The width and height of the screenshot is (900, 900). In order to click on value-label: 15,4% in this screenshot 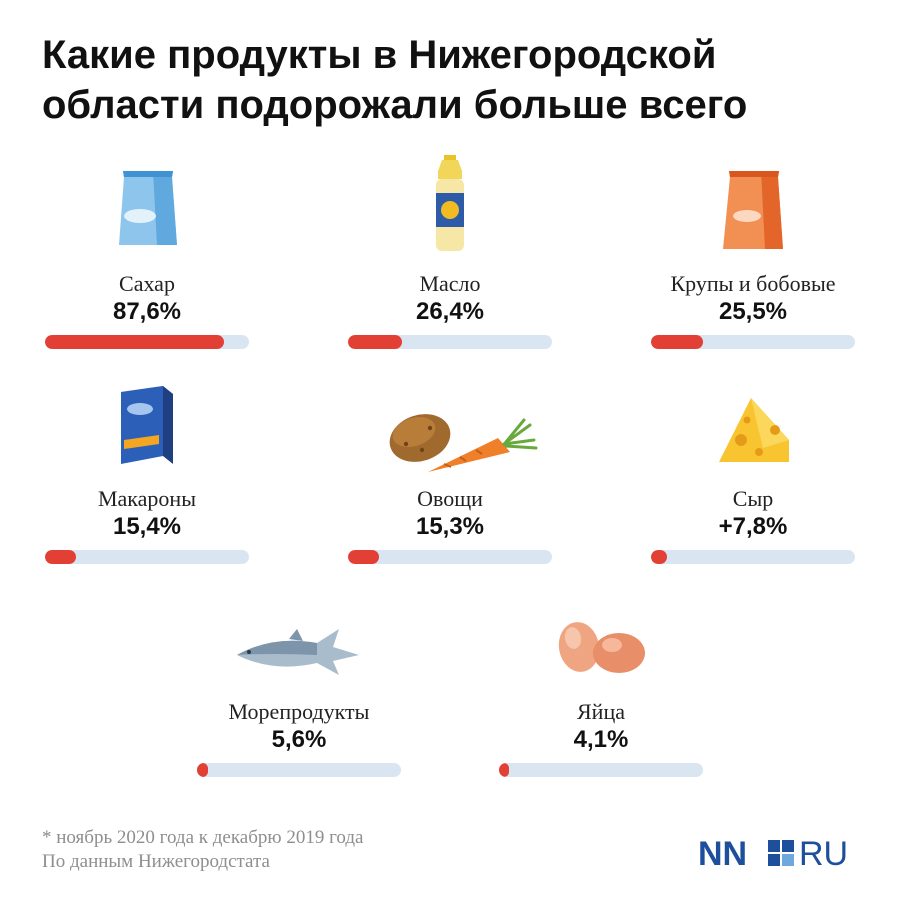, I will do `click(147, 526)`.